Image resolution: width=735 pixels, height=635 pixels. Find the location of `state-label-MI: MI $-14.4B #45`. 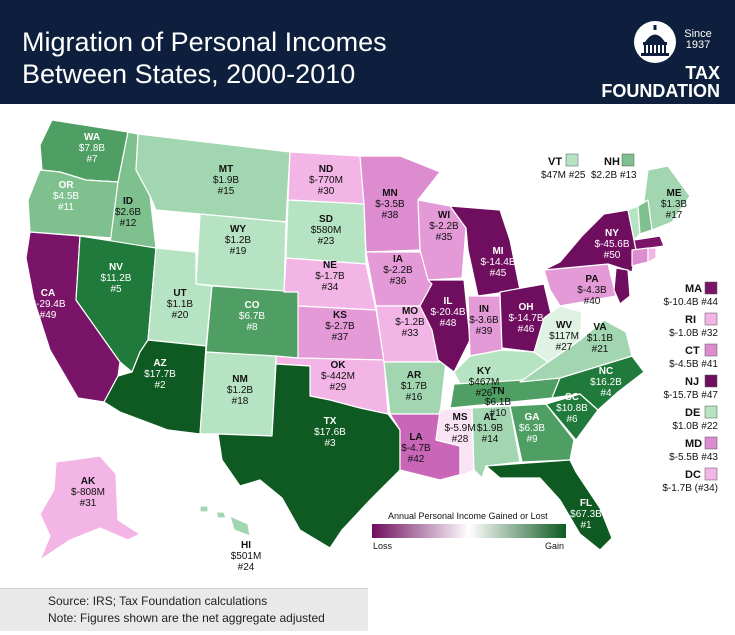

state-label-MI: MI $-14.4B #45 is located at coordinates (497, 262).